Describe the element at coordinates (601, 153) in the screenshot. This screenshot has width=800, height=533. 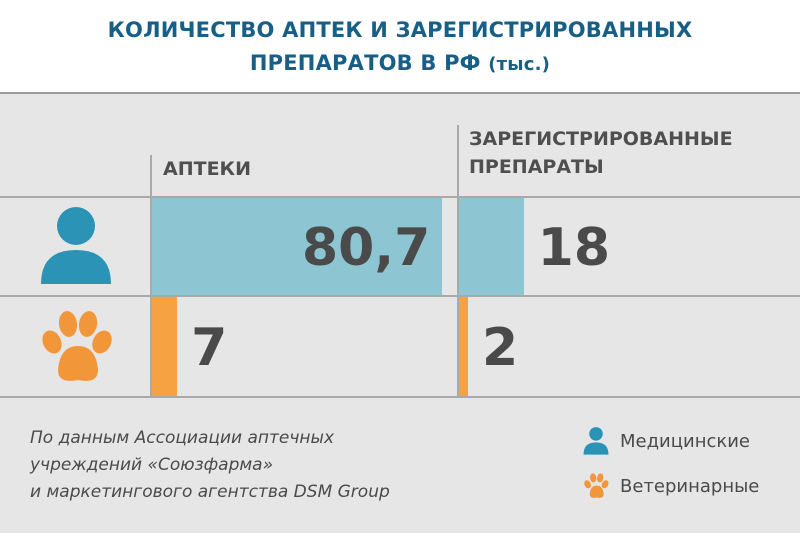
I see `column-header-registered: ЗАРЕГИСТРИРОВАННЫЕ ПРЕПАРАТЫ` at that location.